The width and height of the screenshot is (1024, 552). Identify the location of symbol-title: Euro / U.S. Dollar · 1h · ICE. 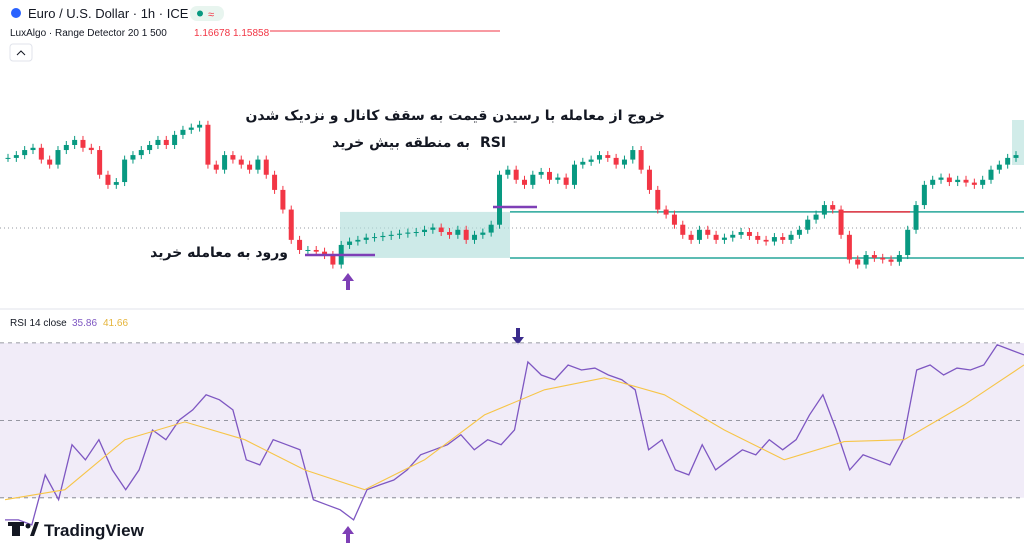
(108, 13).